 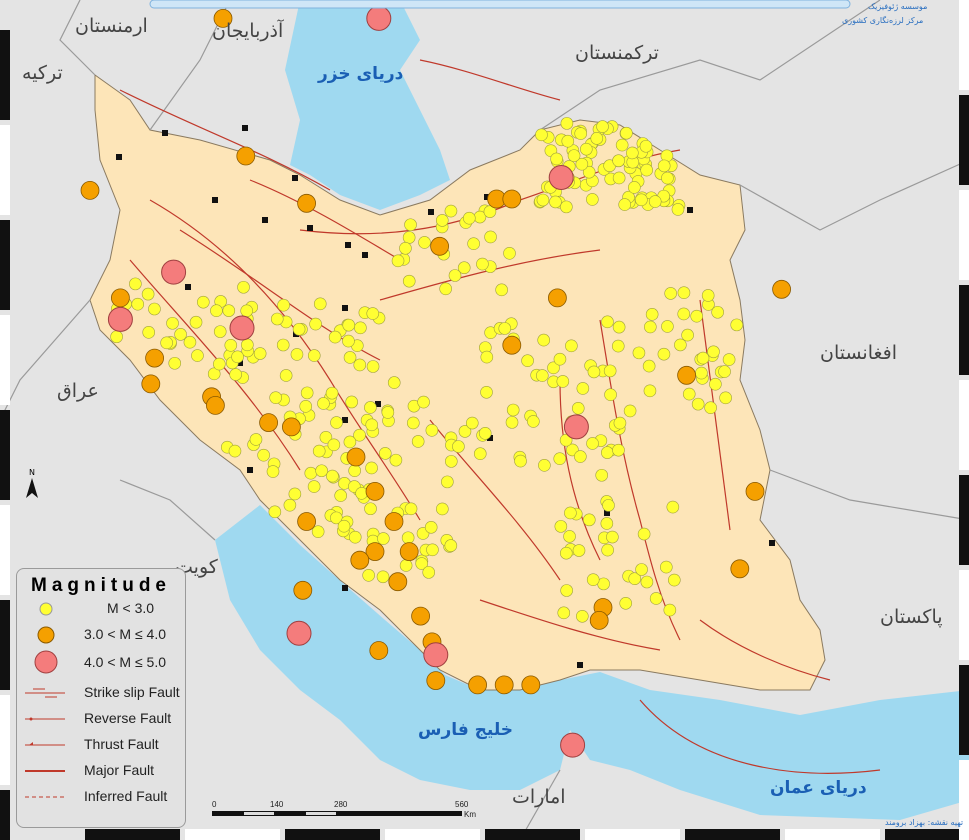 What do you see at coordinates (45, 771) in the screenshot?
I see `major-fault-icon` at bounding box center [45, 771].